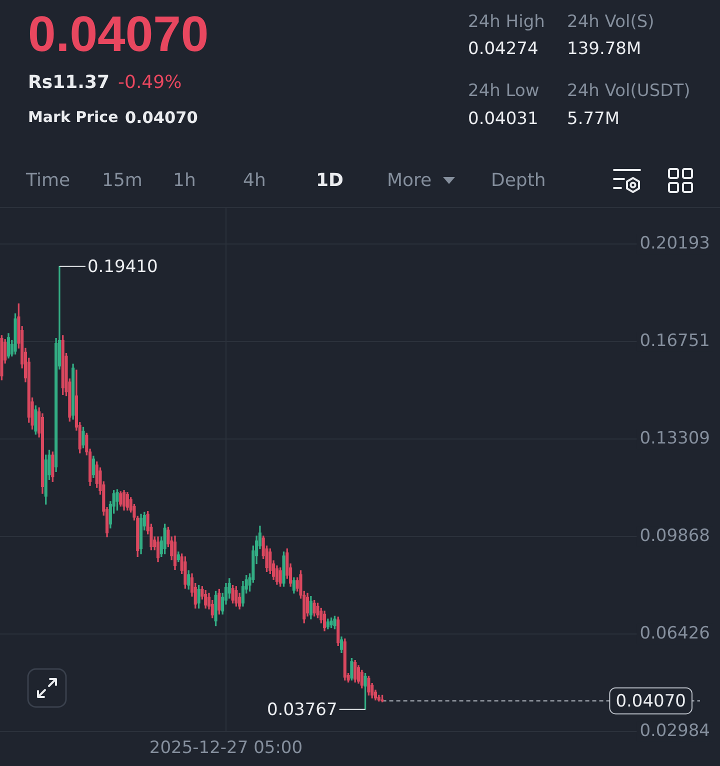  What do you see at coordinates (254, 181) in the screenshot?
I see `text: 4h` at bounding box center [254, 181].